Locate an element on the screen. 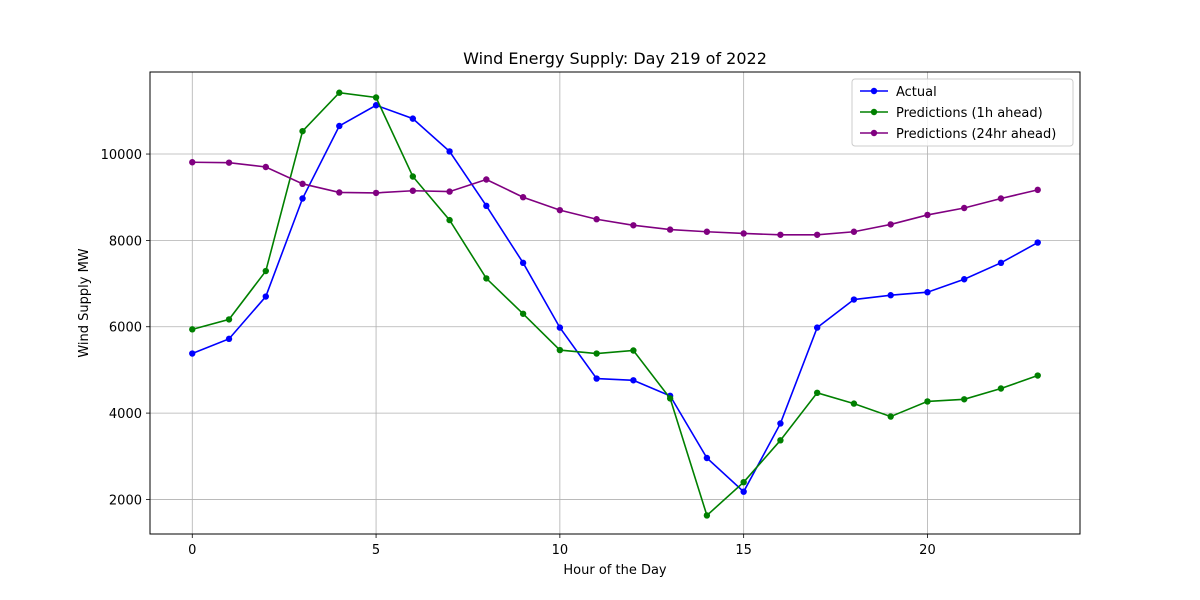 The height and width of the screenshot is (600, 1200). legend-label: Predictions (1h ahead) is located at coordinates (969, 113).